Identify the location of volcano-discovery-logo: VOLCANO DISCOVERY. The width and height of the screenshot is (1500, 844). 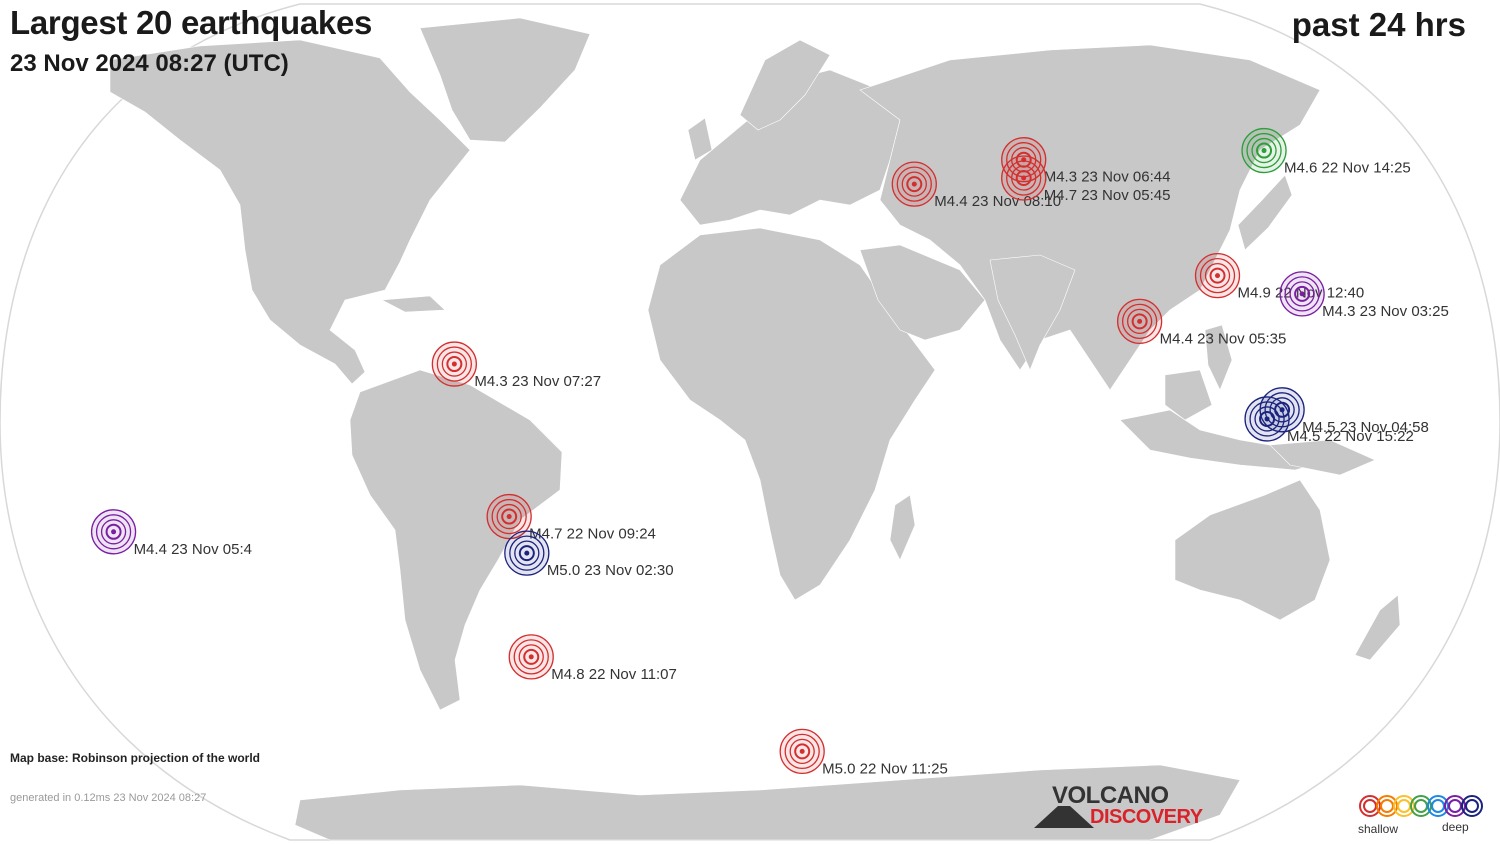
(1124, 807).